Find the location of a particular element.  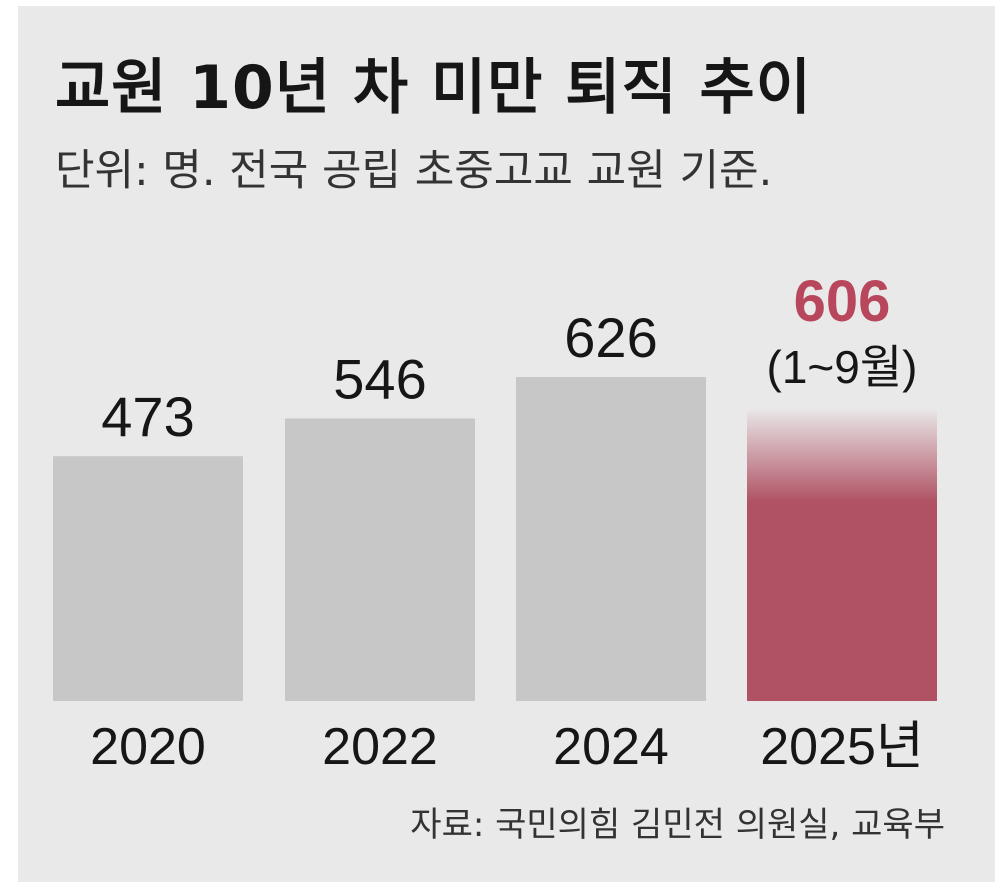

category-label-1: 2022 is located at coordinates (380, 747).